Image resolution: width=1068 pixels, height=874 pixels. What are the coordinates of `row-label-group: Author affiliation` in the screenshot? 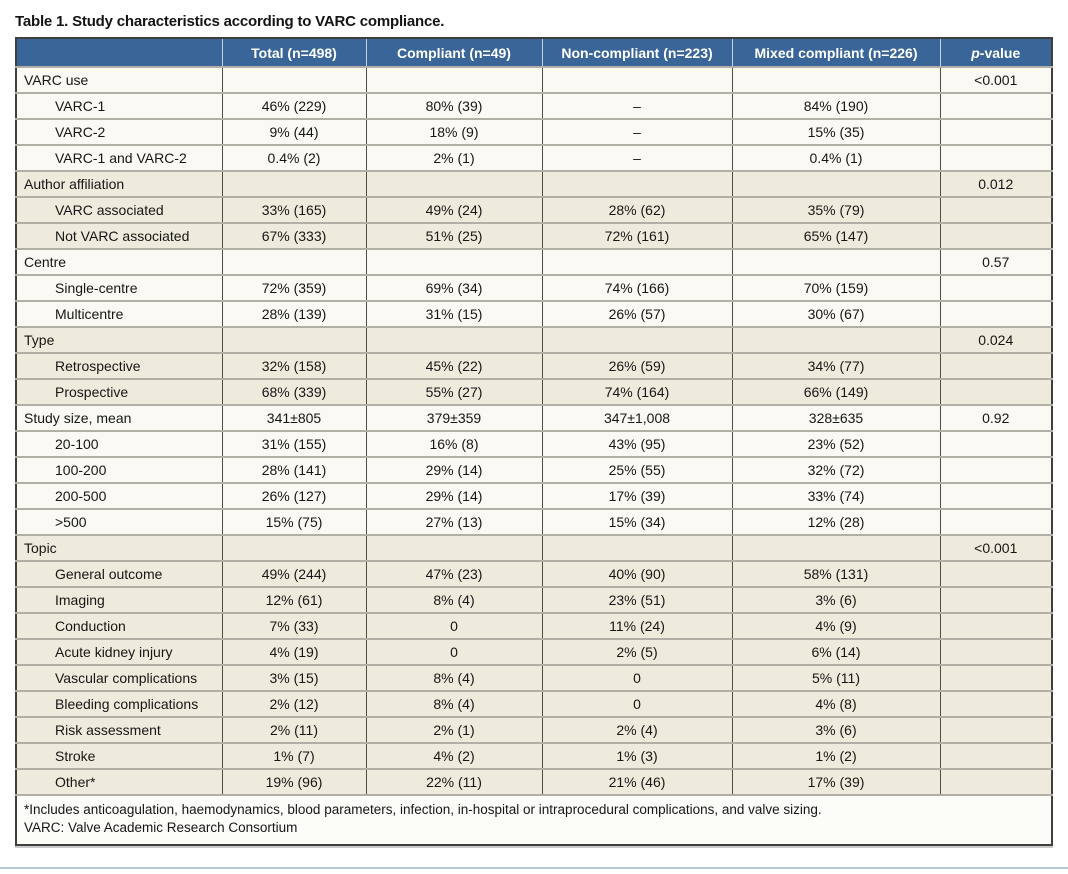 It's located at (119, 183).